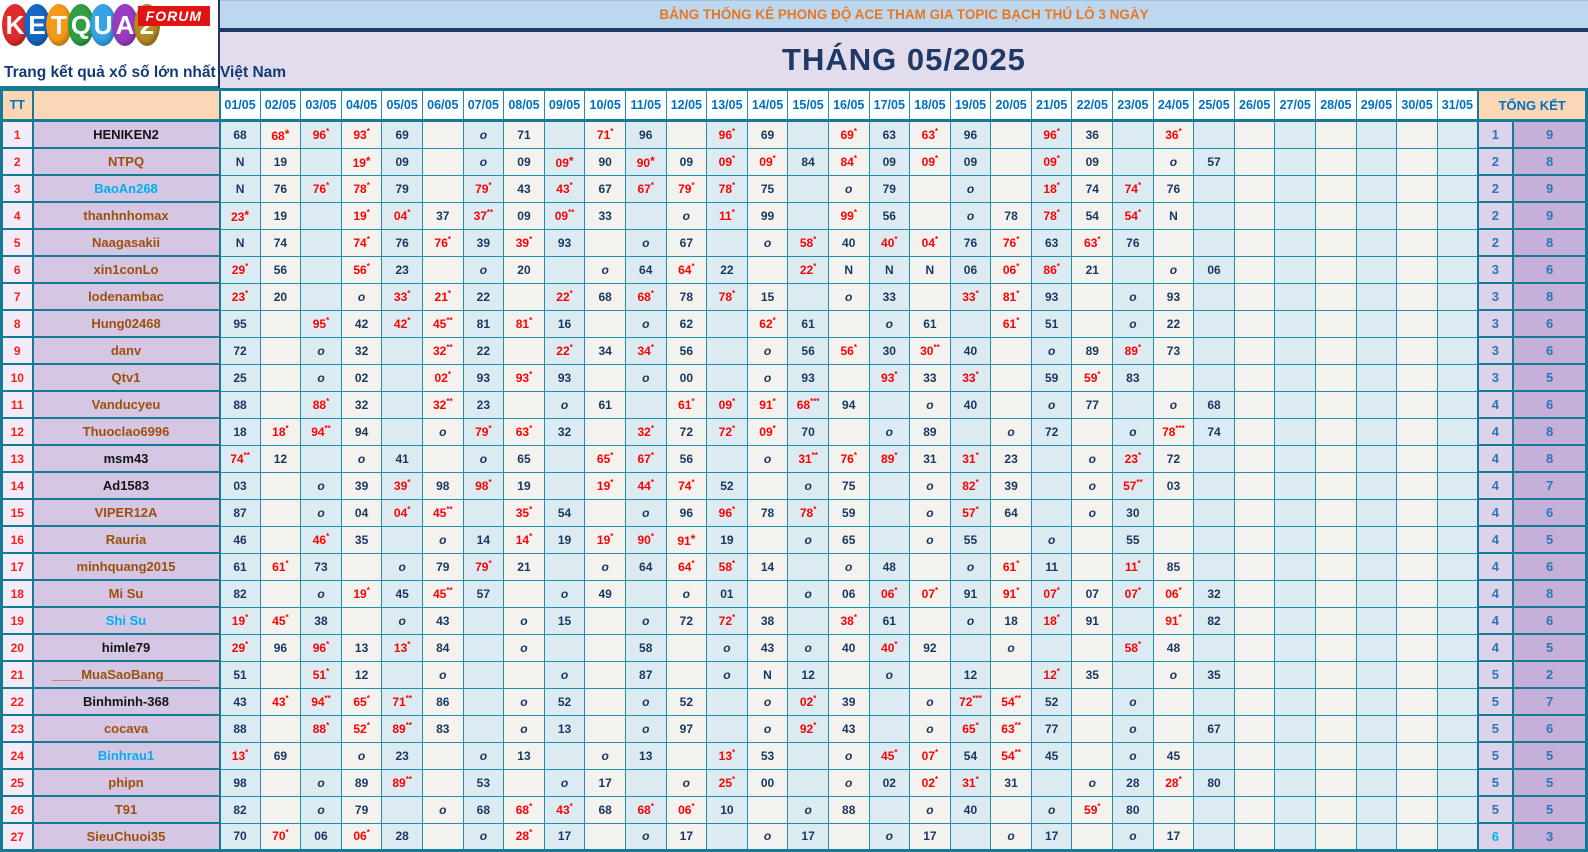 This screenshot has height=852, width=1588. I want to click on member-name: Rauria, so click(126, 539).